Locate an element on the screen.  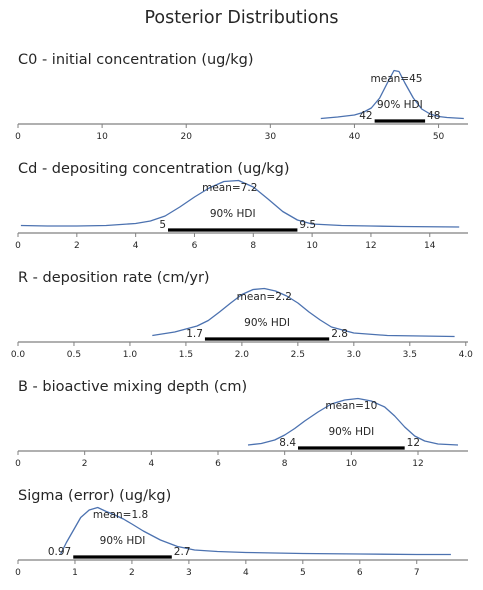
panel-title: C0 - initial concentration (ug/kg) is located at coordinates (136, 60).